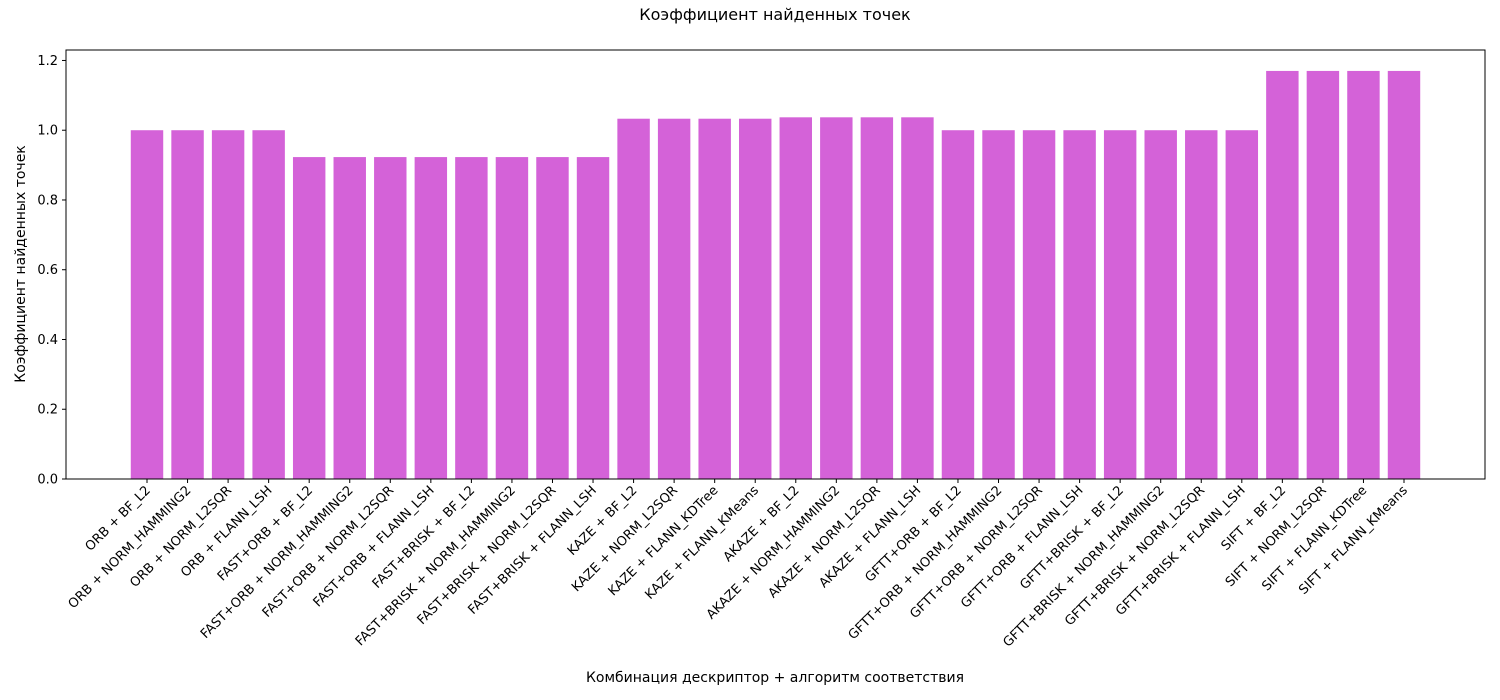 This screenshot has height=700, width=1500. I want to click on y-tick-label: 1.0, so click(47, 131).